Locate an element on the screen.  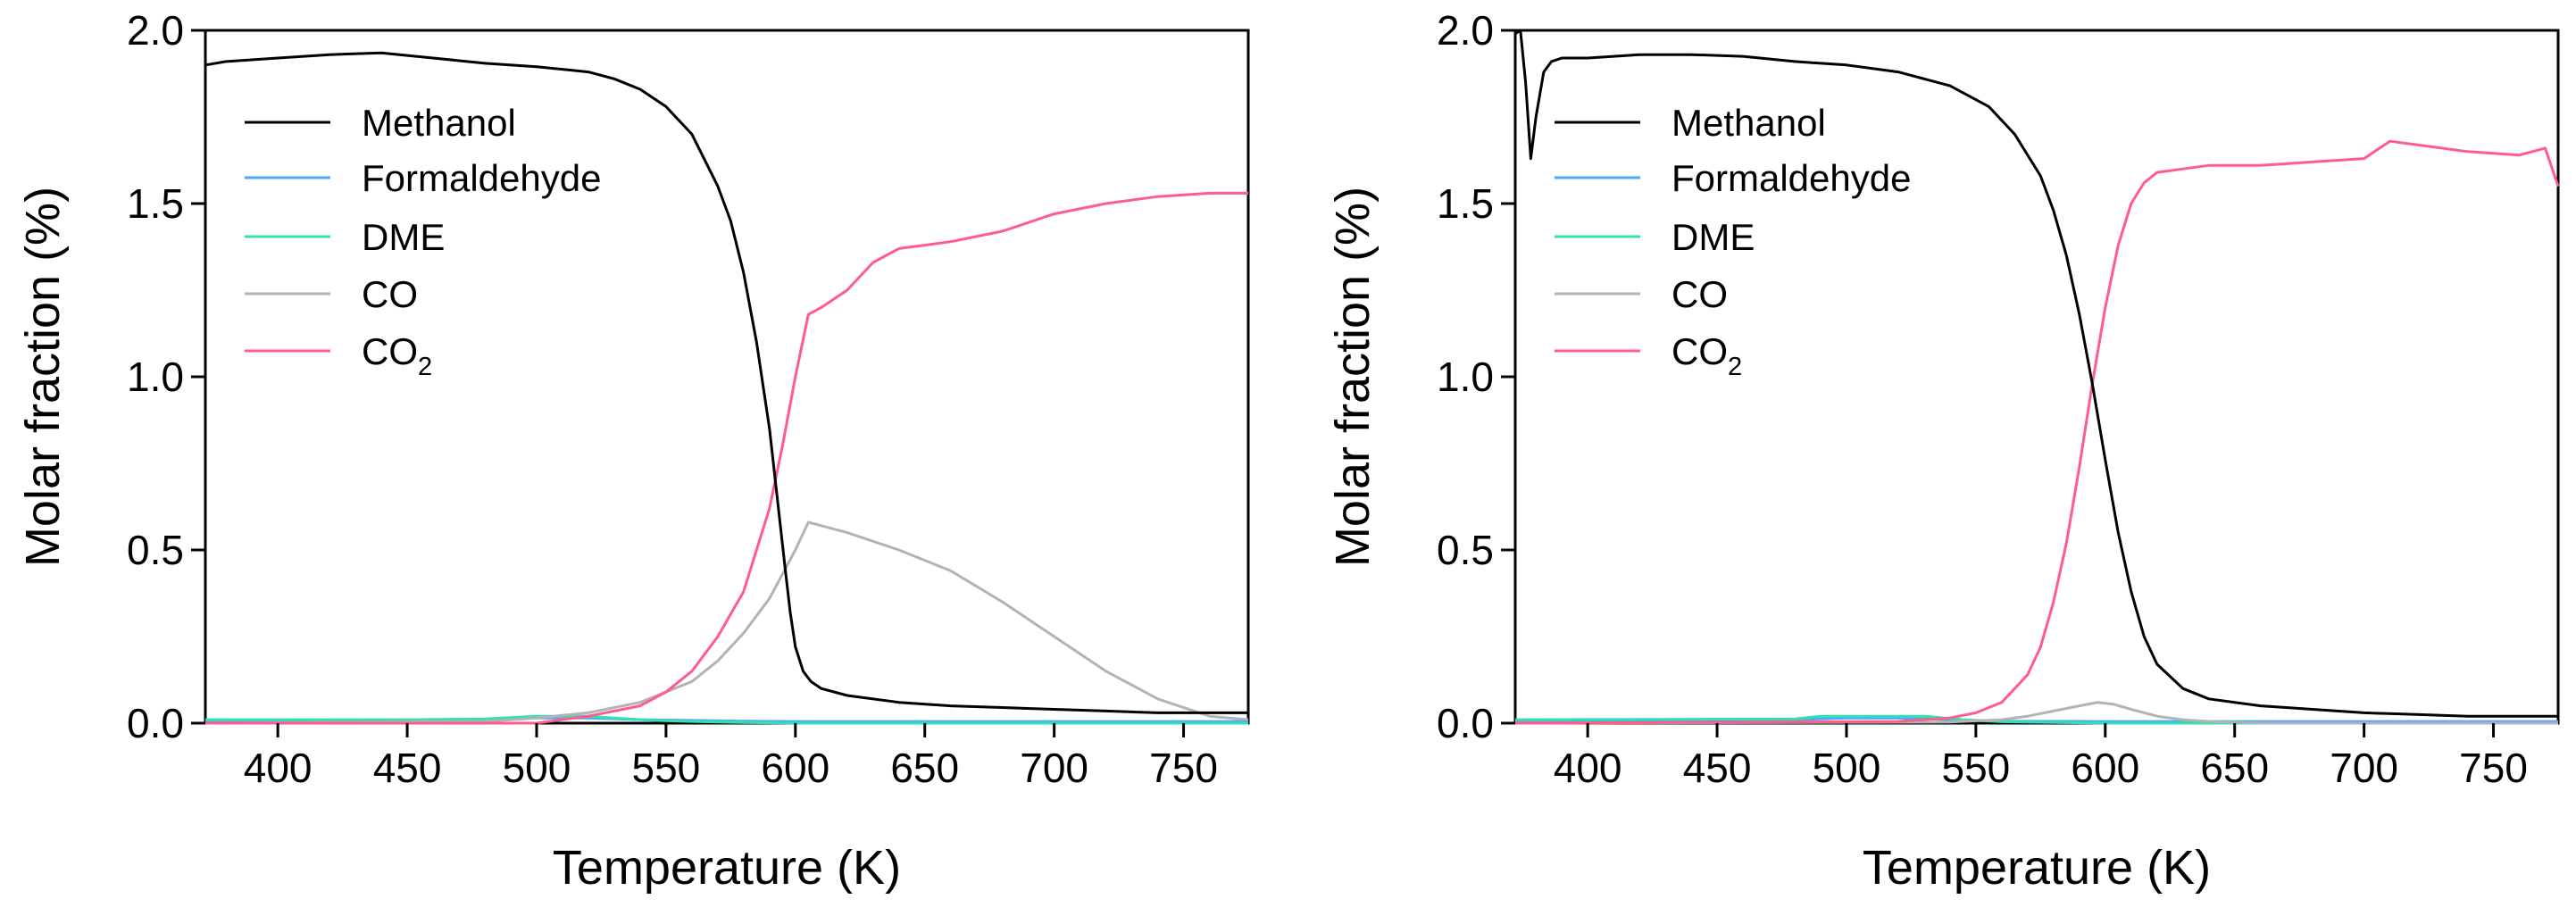
series-line-dme is located at coordinates (726, 719).